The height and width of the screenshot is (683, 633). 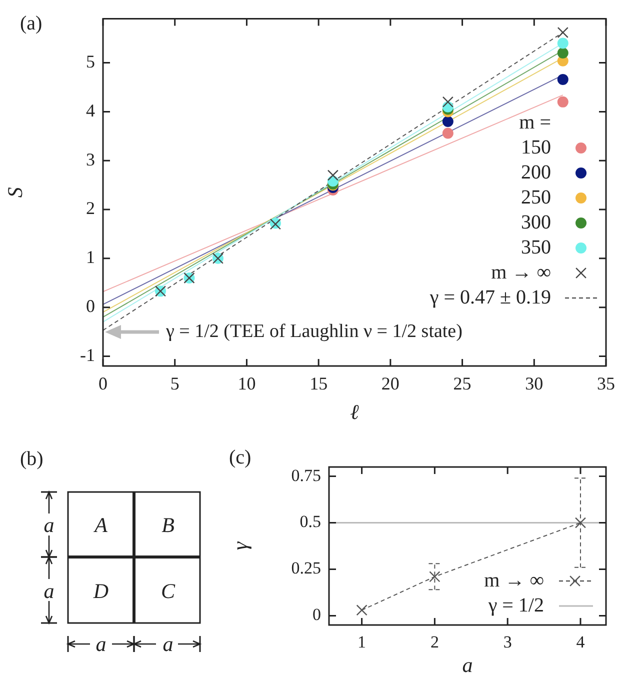 What do you see at coordinates (536, 172) in the screenshot?
I see `legend-label: 200` at bounding box center [536, 172].